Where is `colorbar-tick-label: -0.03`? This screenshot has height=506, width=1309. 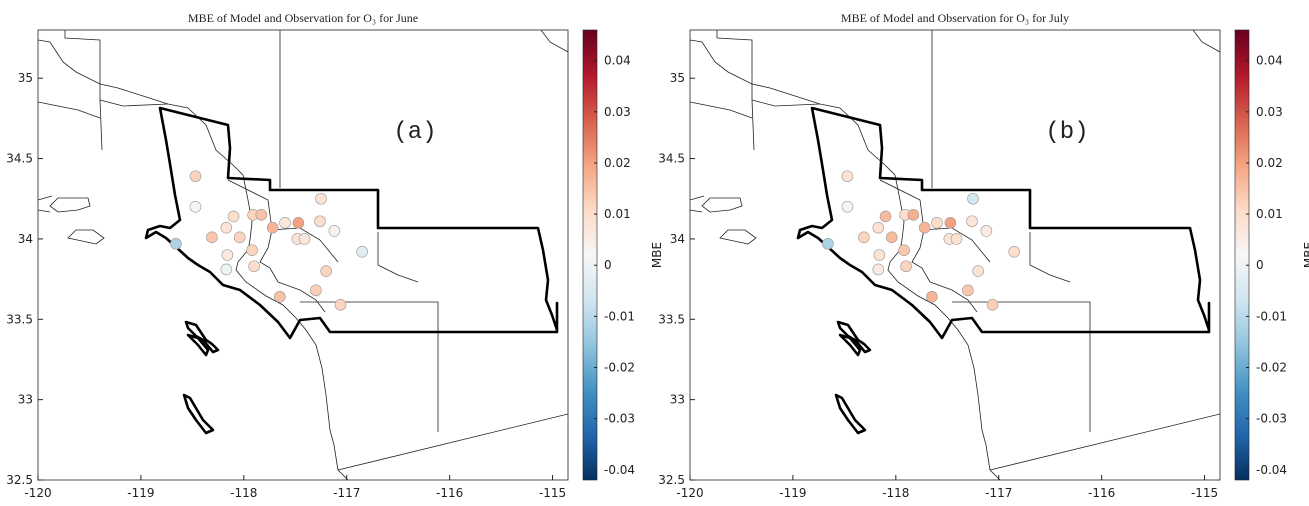
colorbar-tick-label: -0.03 is located at coordinates (1271, 419).